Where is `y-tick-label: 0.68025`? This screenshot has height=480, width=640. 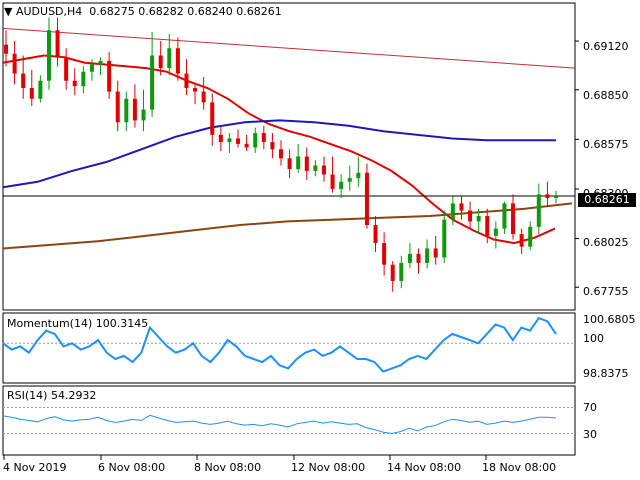 y-tick-label: 0.68025 is located at coordinates (606, 242).